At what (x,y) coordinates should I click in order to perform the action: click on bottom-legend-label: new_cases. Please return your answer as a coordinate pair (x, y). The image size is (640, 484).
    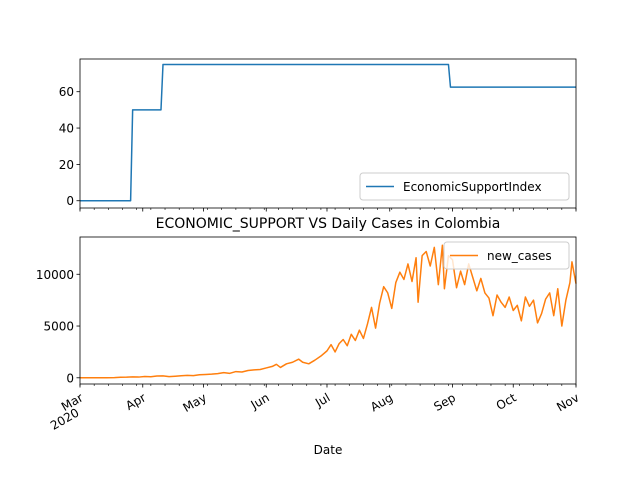
    Looking at the image, I should click on (519, 256).